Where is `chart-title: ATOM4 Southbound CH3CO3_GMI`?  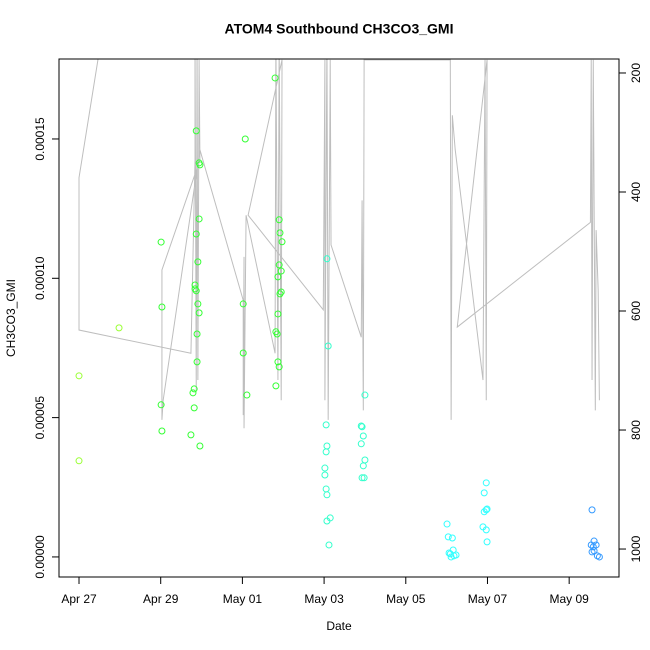 chart-title: ATOM4 Southbound CH3CO3_GMI is located at coordinates (339, 29).